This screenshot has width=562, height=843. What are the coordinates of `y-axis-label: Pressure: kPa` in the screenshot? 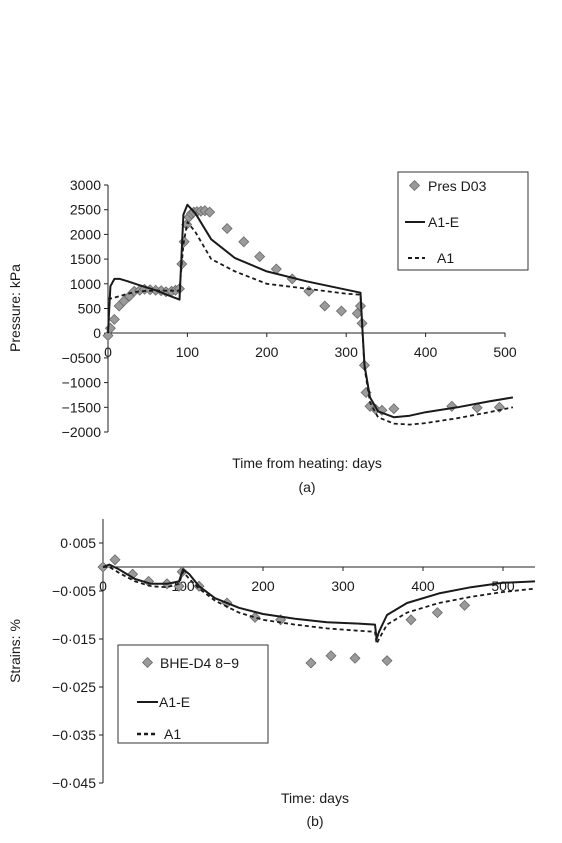 It's located at (15, 308).